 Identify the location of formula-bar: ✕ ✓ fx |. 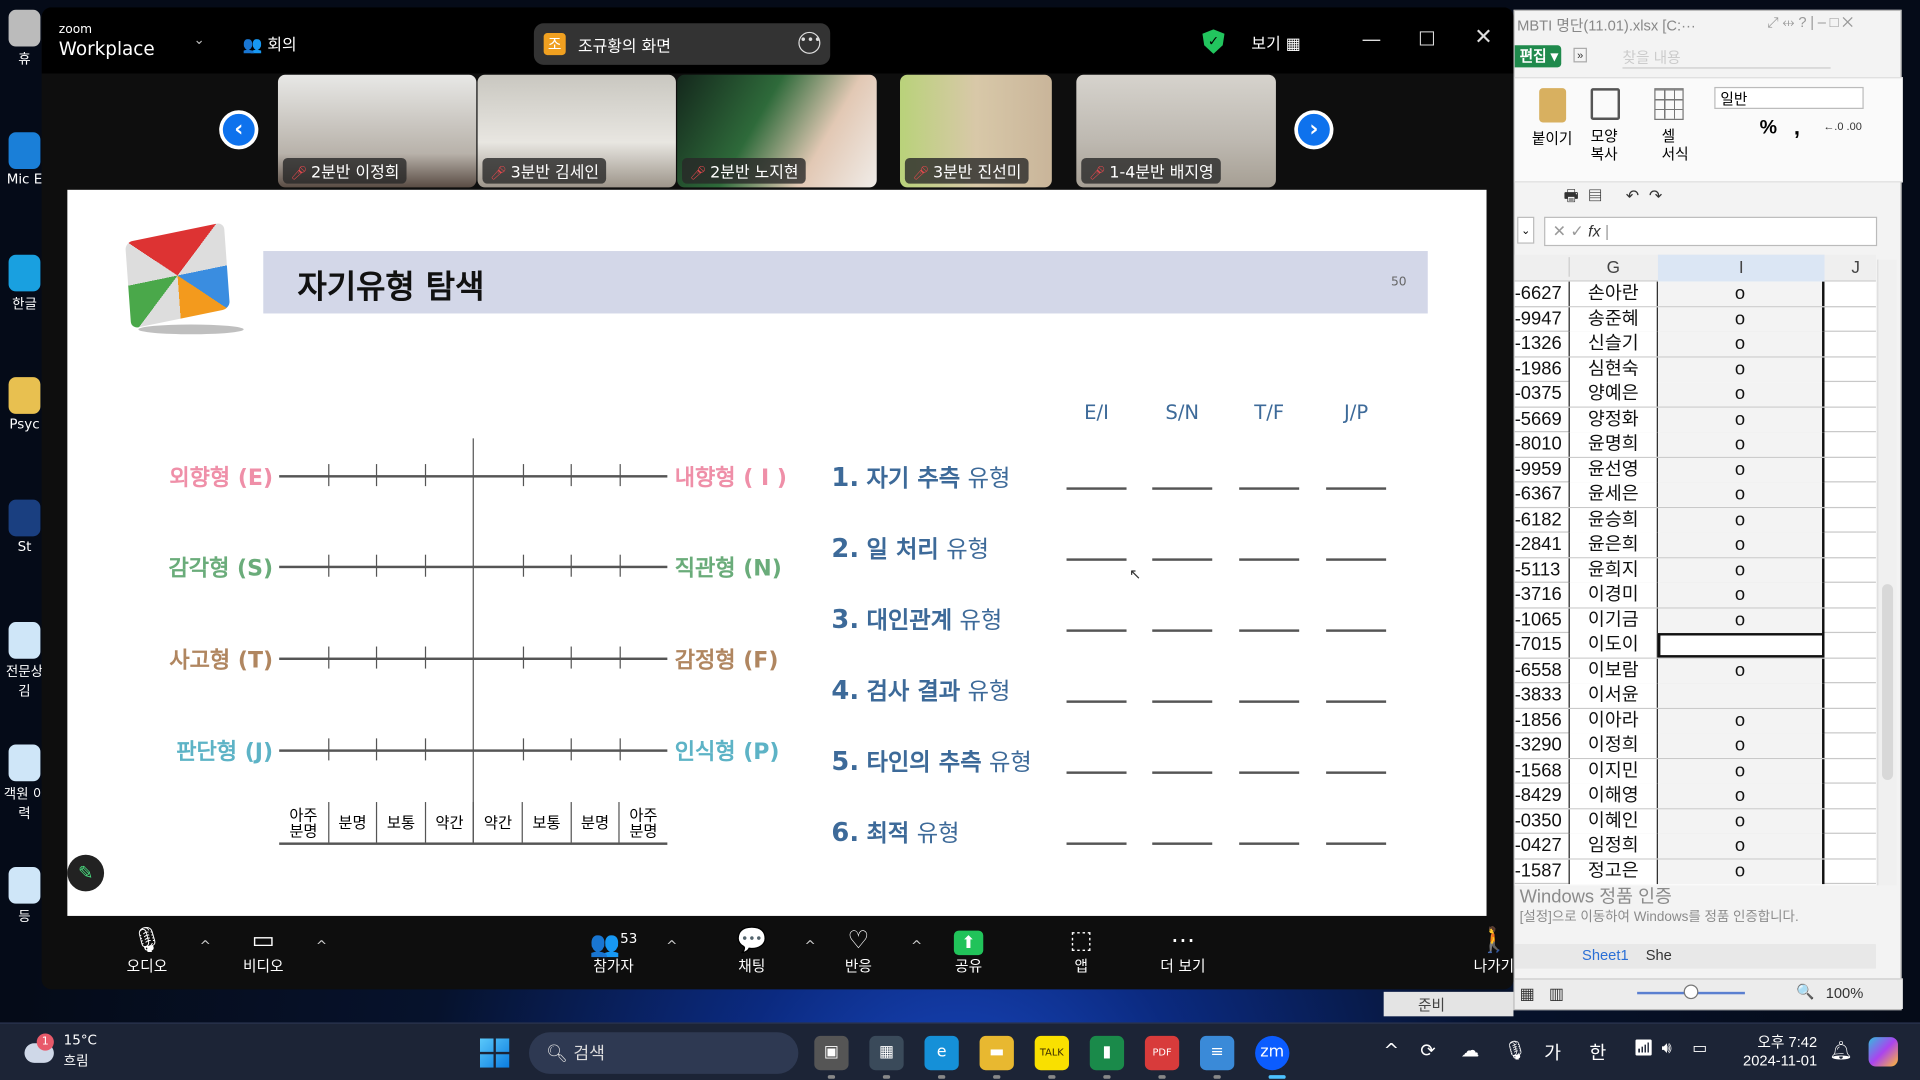
(1711, 231).